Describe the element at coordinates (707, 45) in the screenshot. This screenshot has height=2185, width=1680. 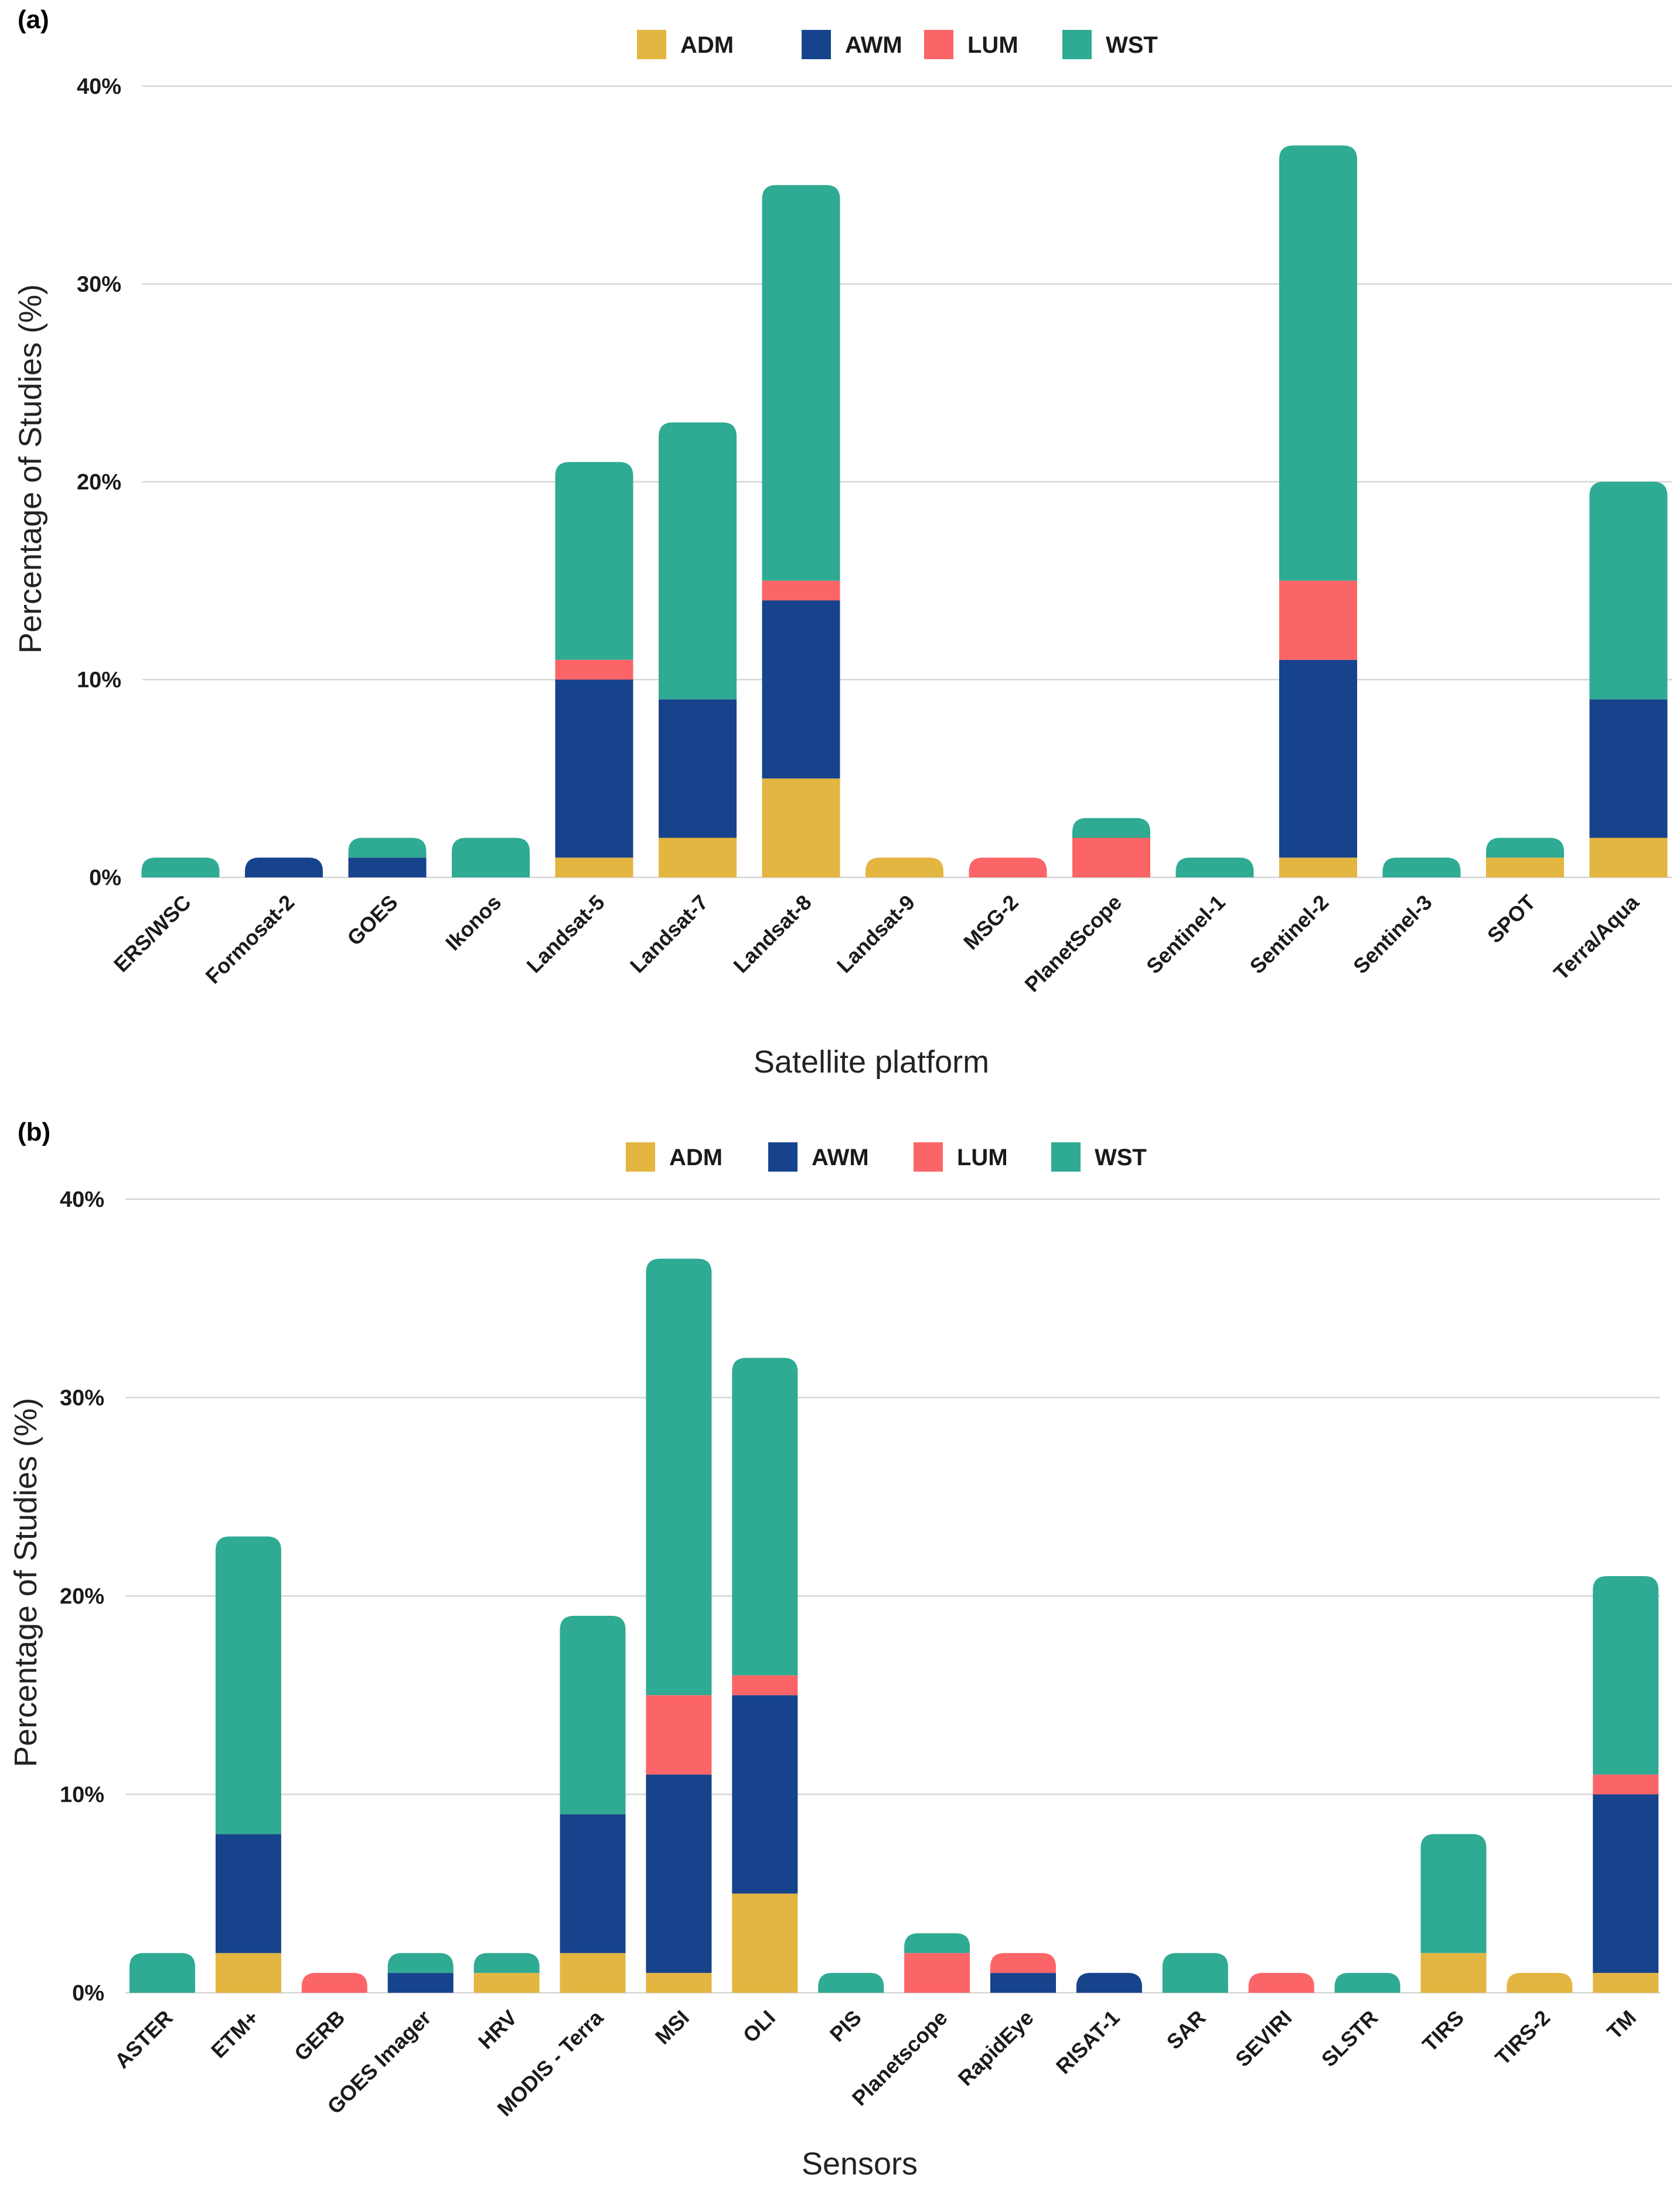
I see `legend-label-adm: ADM` at that location.